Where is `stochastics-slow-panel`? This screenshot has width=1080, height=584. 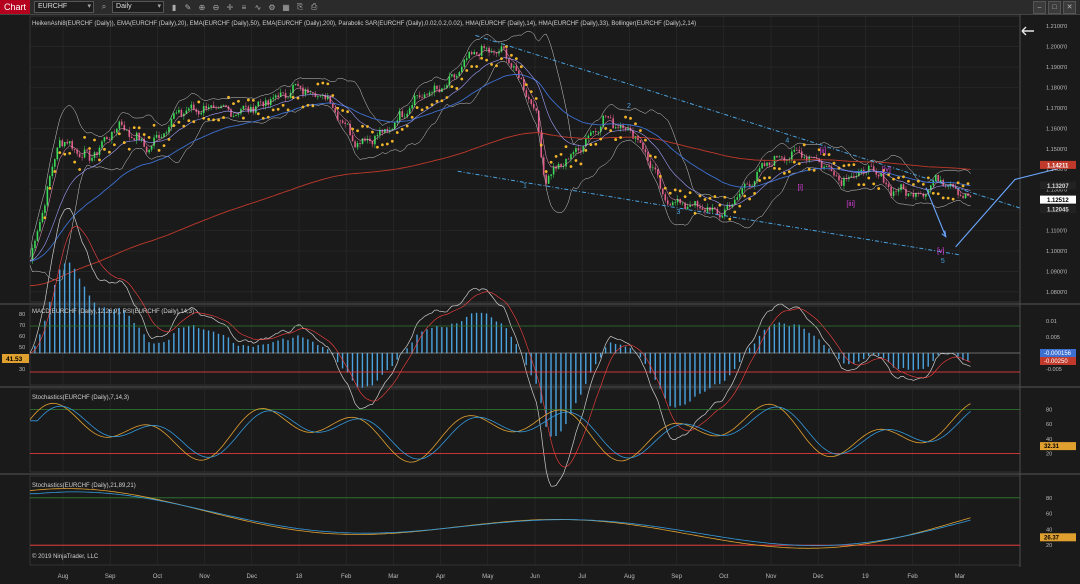 stochastics-slow-panel is located at coordinates (524, 518).